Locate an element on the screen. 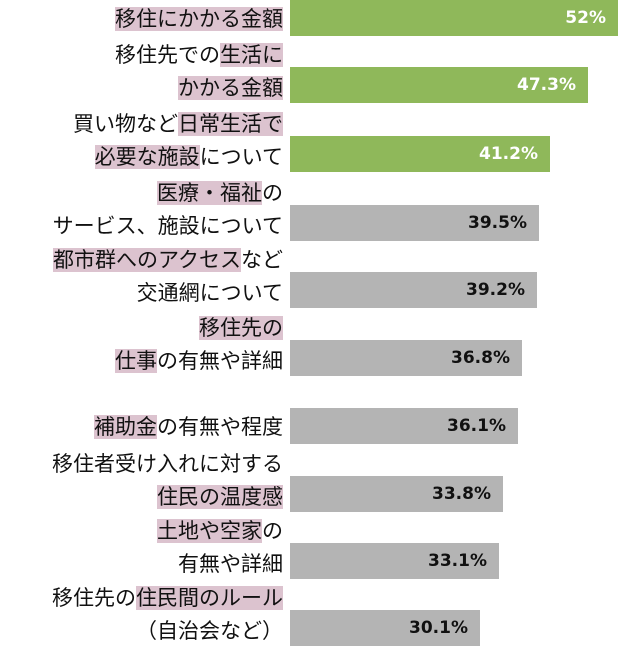 Image resolution: width=635 pixels, height=656 pixels. category-label: 医療・福祉のサービス、施設について is located at coordinates (168, 210).